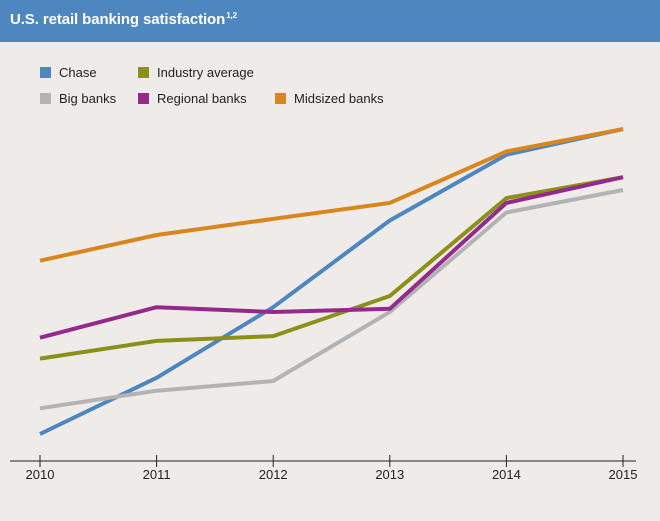  Describe the element at coordinates (202, 98) in the screenshot. I see `legend-label-regional-banks: Regional banks` at that location.